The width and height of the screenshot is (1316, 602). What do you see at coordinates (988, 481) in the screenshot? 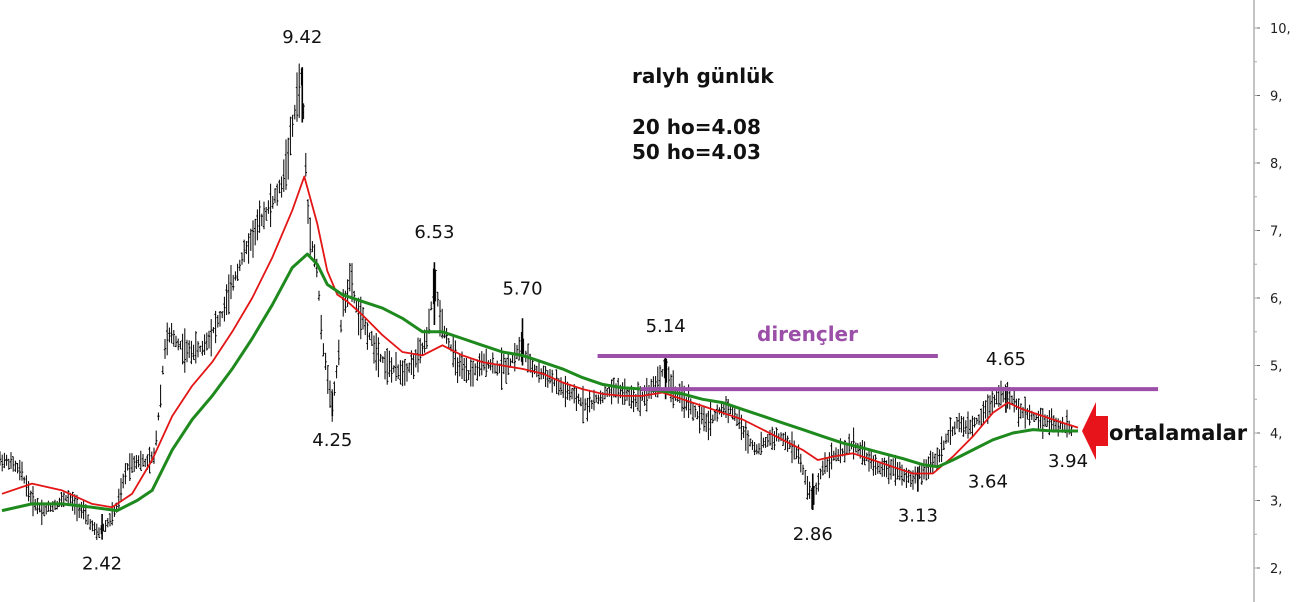
I see `value-annotation: 3.64` at bounding box center [988, 481].